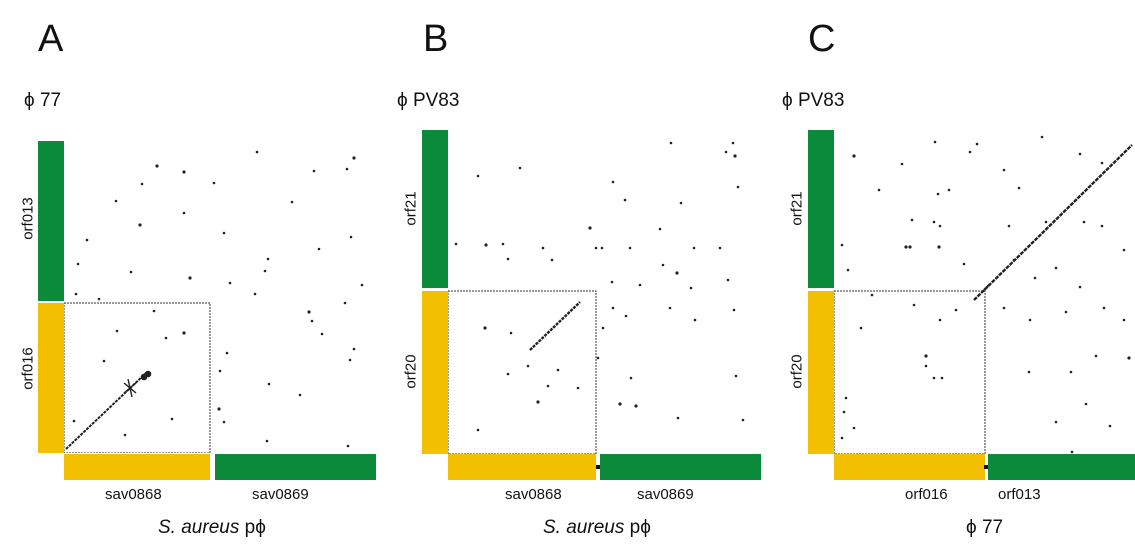 The height and width of the screenshot is (545, 1135). What do you see at coordinates (1019, 494) in the screenshot?
I see `x-gene-label-right: orf013` at bounding box center [1019, 494].